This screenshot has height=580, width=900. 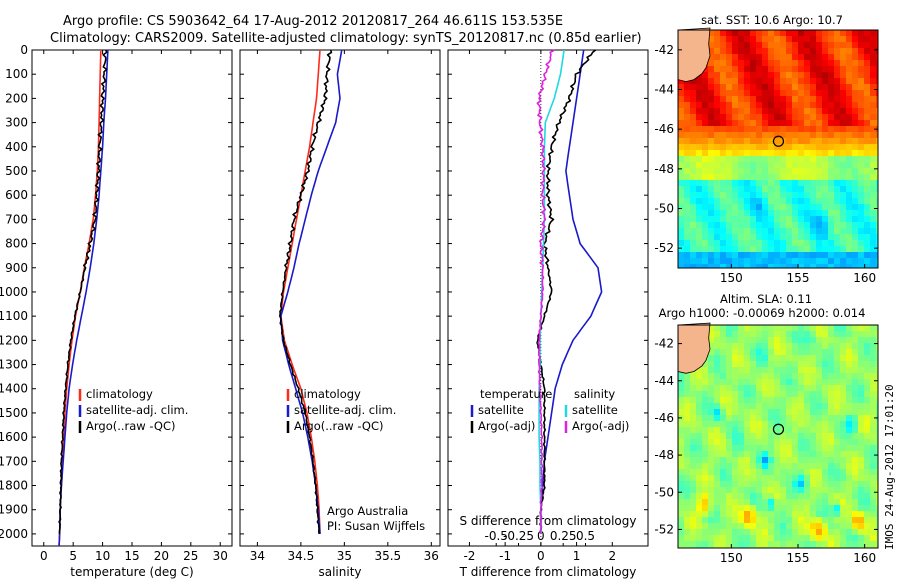 I want to click on y-tick-label: -42, so click(x=664, y=344).